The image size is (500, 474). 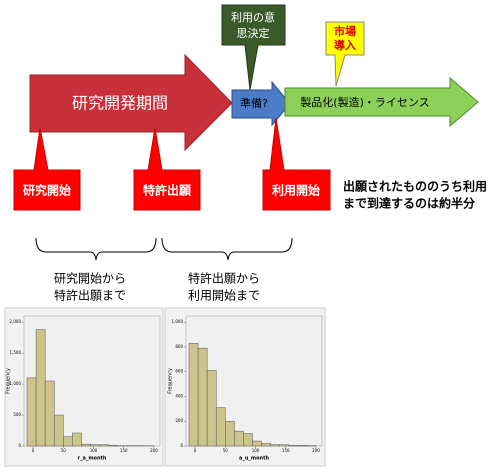 I want to click on note-line: まで到達するのは約半分, so click(x=409, y=203).